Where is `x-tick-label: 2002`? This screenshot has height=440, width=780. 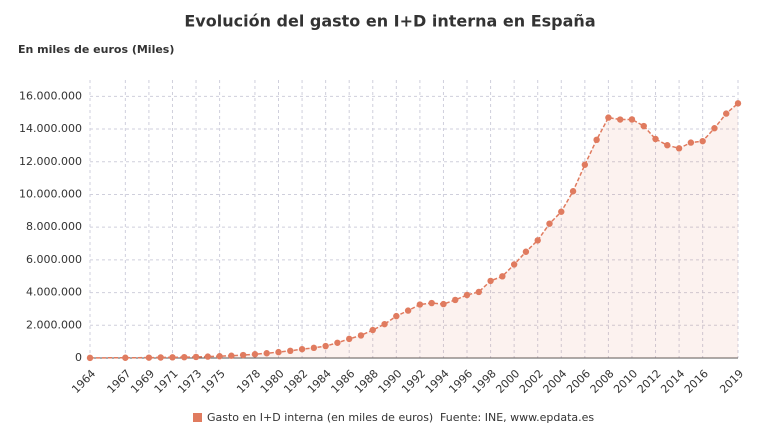 x-tick-label: 2002 is located at coordinates (531, 381).